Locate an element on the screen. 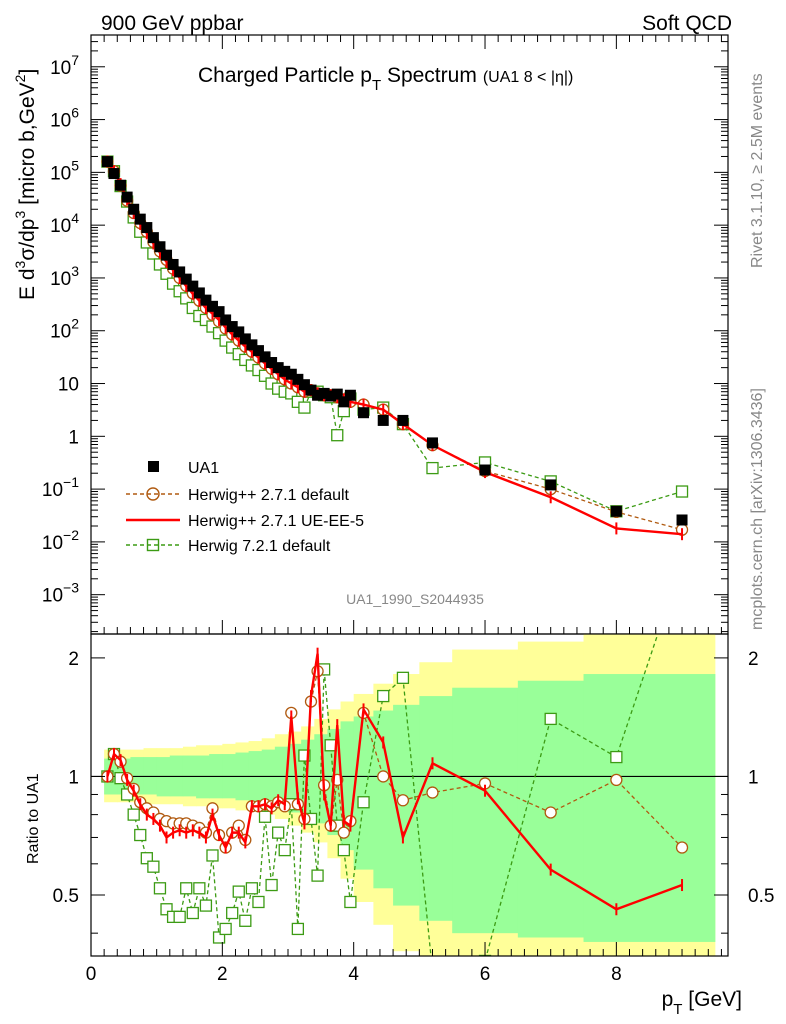 The image size is (786, 1024). ratio-y-tick-label-right: 1 is located at coordinates (753, 777).